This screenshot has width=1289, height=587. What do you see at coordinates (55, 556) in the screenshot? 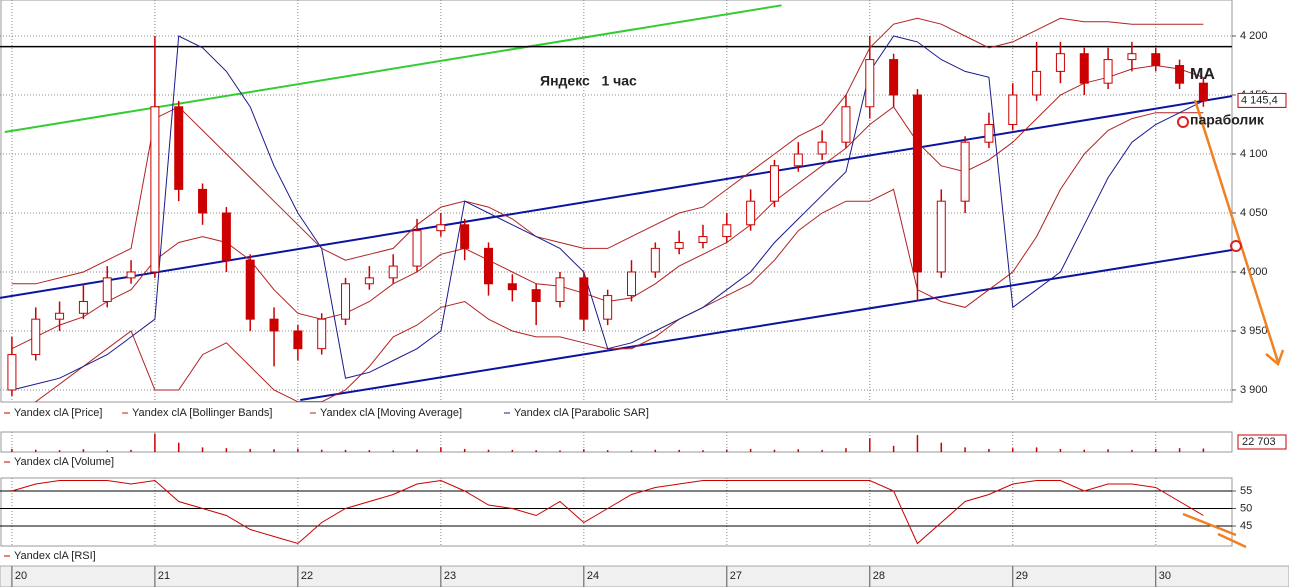
I see `legend-label: Yandex clA [RSI]` at bounding box center [55, 556].